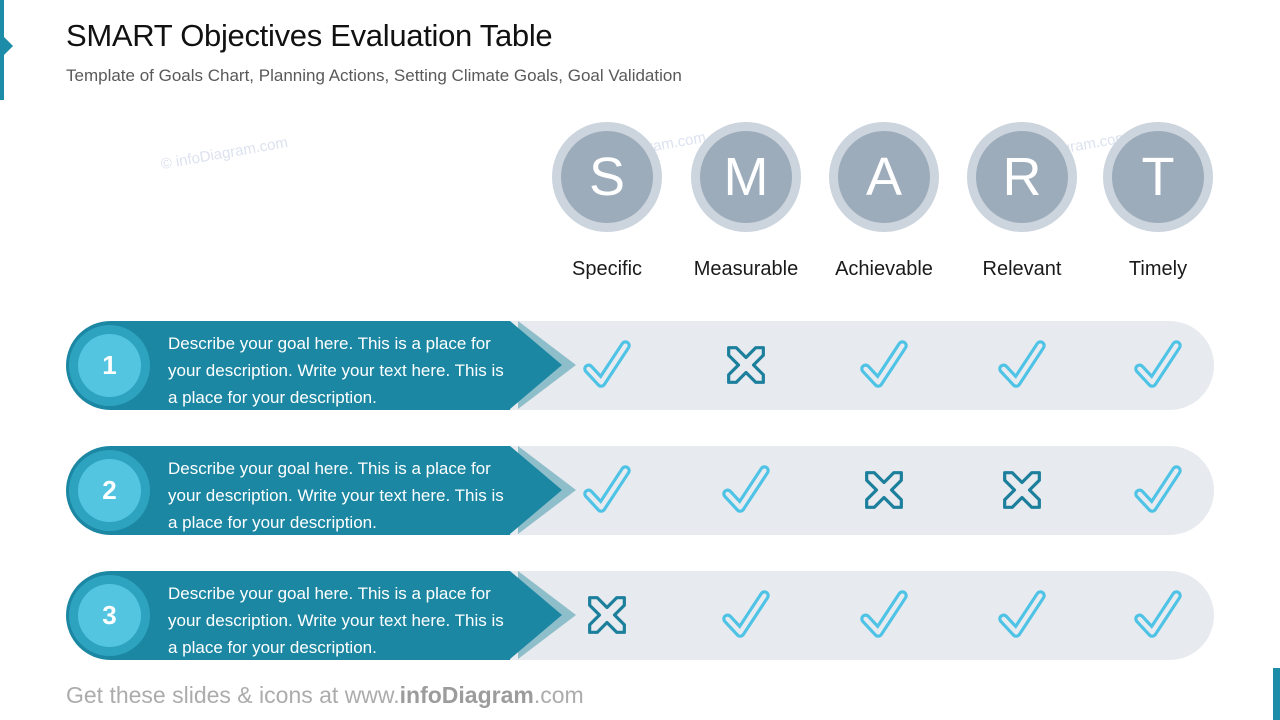 The width and height of the screenshot is (1280, 720). What do you see at coordinates (558, 695) in the screenshot?
I see `footer-text: .com` at bounding box center [558, 695].